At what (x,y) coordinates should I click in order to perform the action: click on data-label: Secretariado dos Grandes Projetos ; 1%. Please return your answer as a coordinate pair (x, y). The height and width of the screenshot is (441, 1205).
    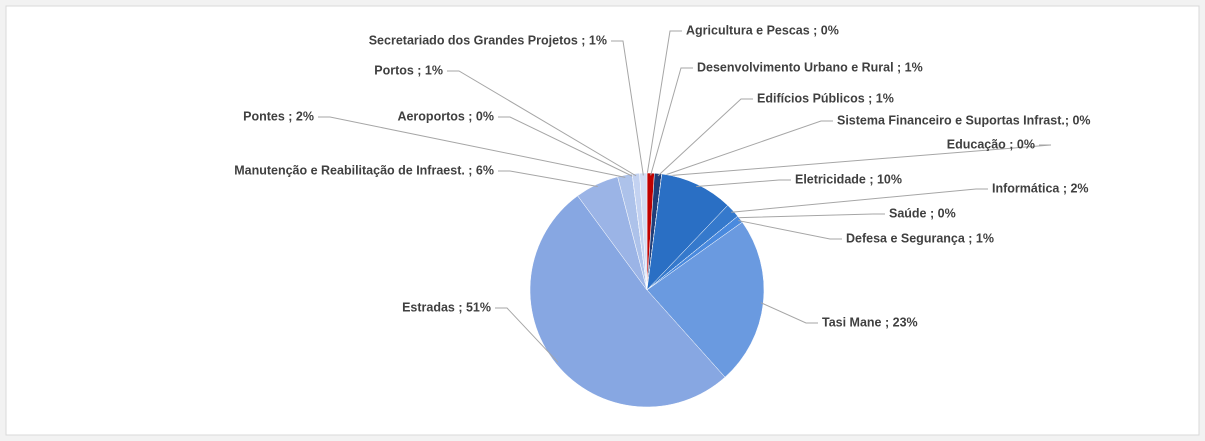
    Looking at the image, I should click on (488, 40).